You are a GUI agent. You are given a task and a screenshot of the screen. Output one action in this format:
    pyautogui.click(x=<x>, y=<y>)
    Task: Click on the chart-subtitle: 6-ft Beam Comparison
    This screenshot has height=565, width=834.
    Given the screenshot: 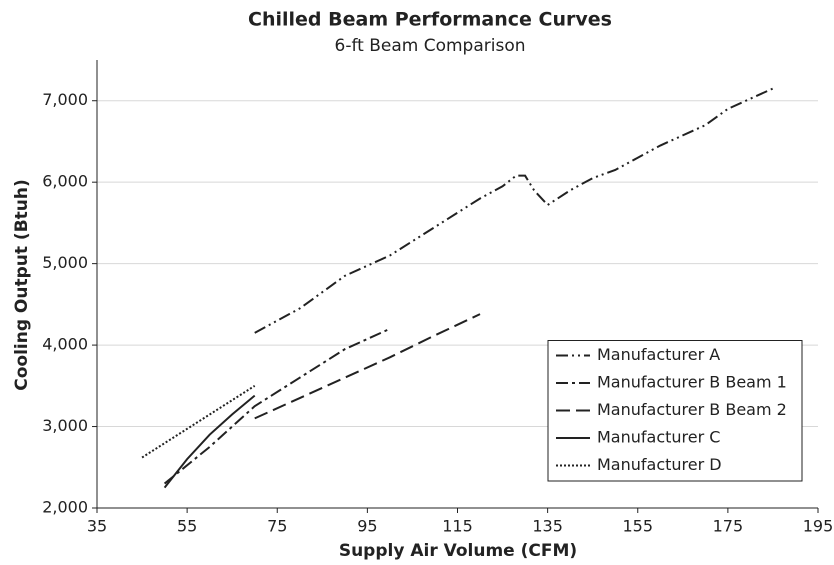 What is the action you would take?
    pyautogui.click(x=430, y=46)
    